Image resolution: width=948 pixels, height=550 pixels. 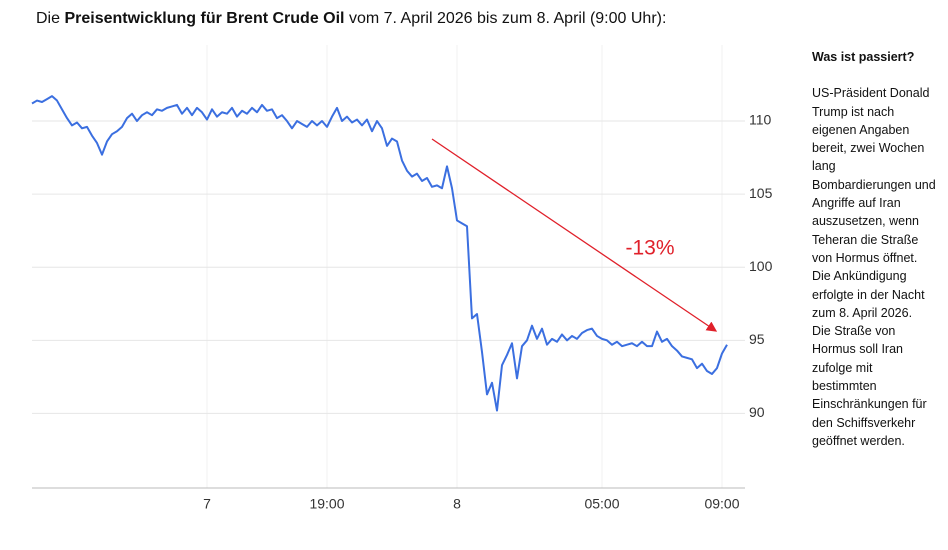 I want to click on x-tick-label: 7, so click(x=207, y=504).